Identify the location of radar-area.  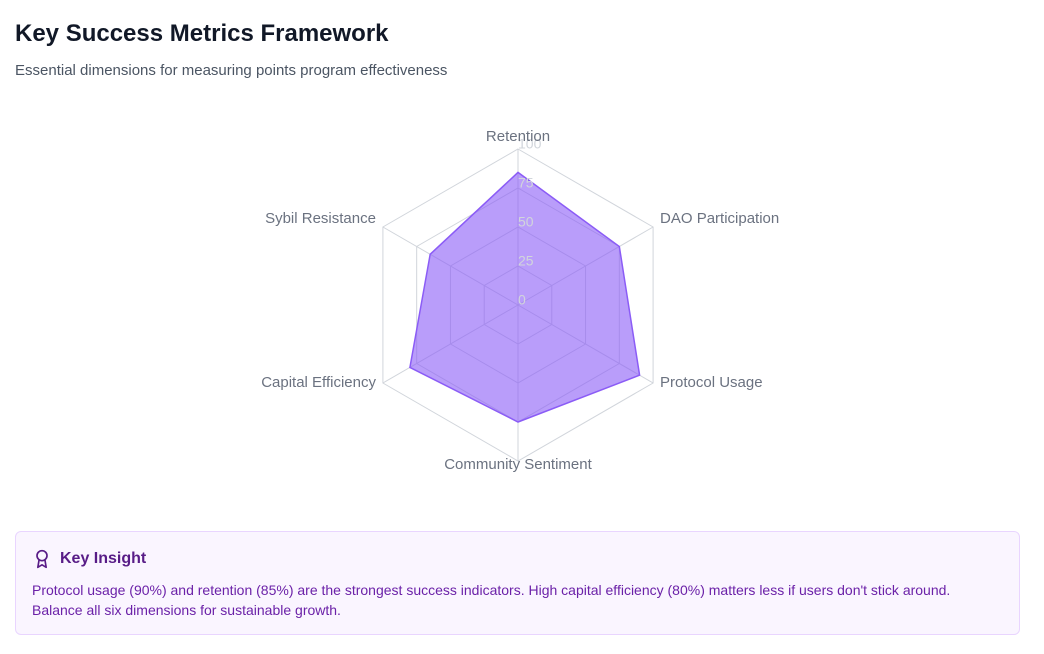
(525, 297).